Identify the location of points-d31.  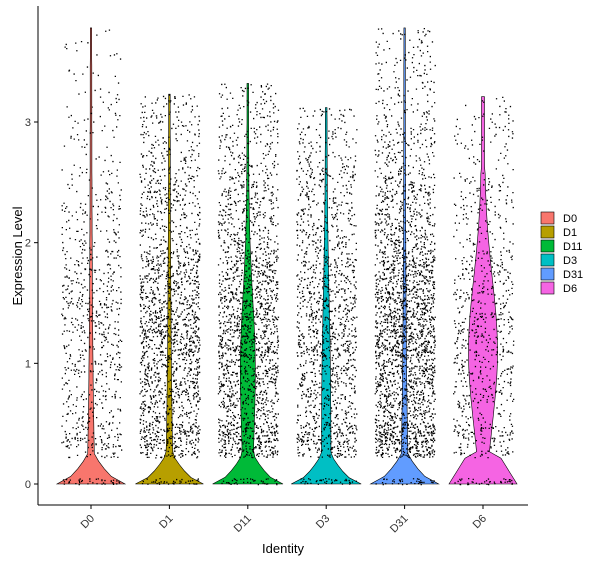
(405, 257).